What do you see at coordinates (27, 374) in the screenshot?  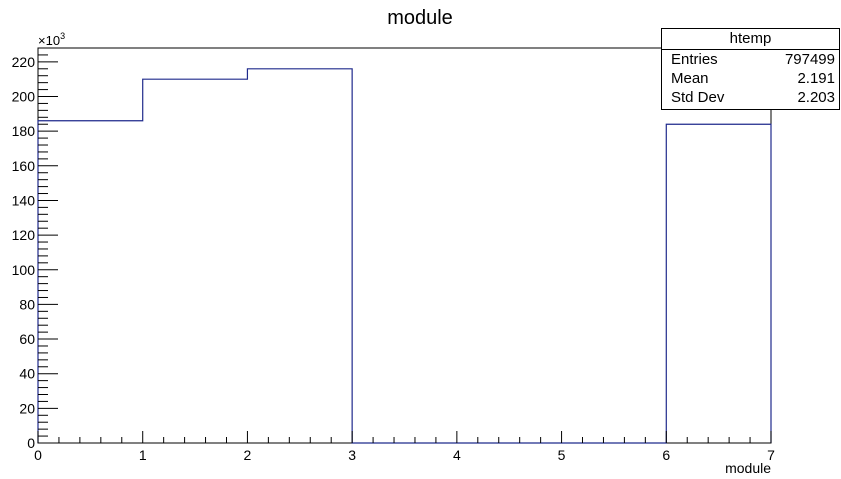 I see `y-tick-label: 40` at bounding box center [27, 374].